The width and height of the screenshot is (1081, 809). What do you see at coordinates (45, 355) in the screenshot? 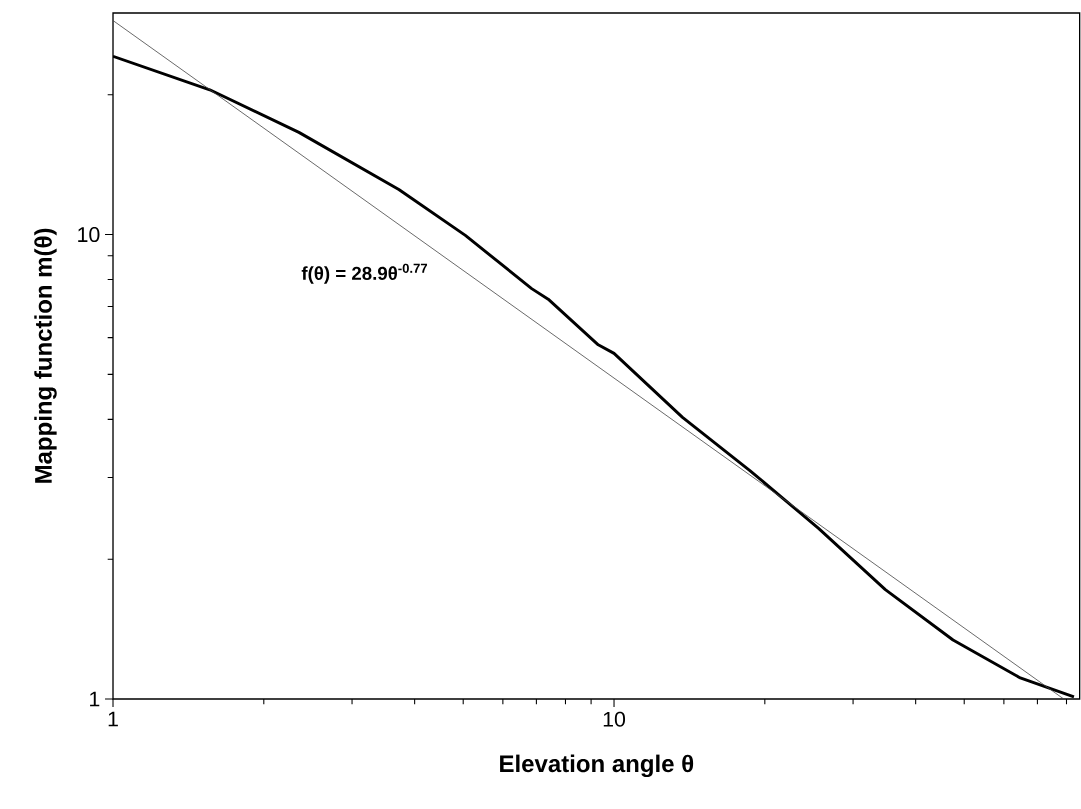
I see `y-axis-title: Mapping function m(θ)` at bounding box center [45, 355].